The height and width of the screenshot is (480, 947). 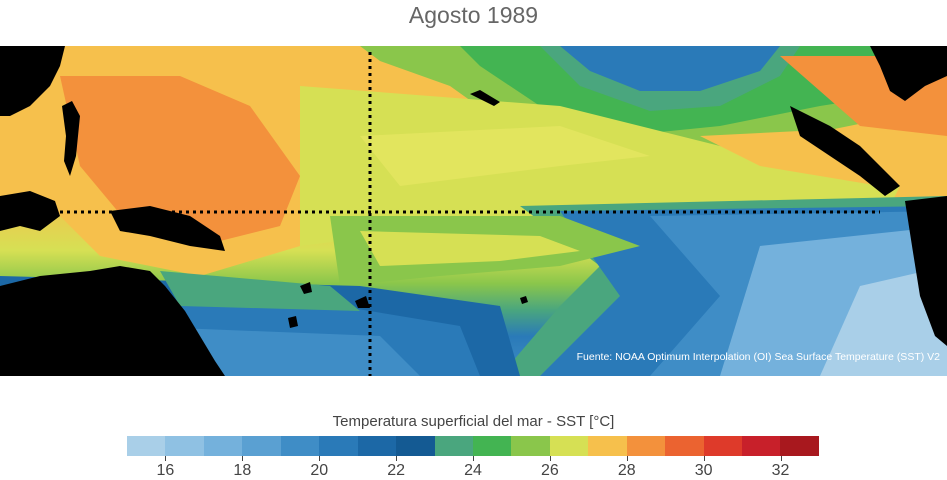 I want to click on philippines-land, so click(x=71, y=138).